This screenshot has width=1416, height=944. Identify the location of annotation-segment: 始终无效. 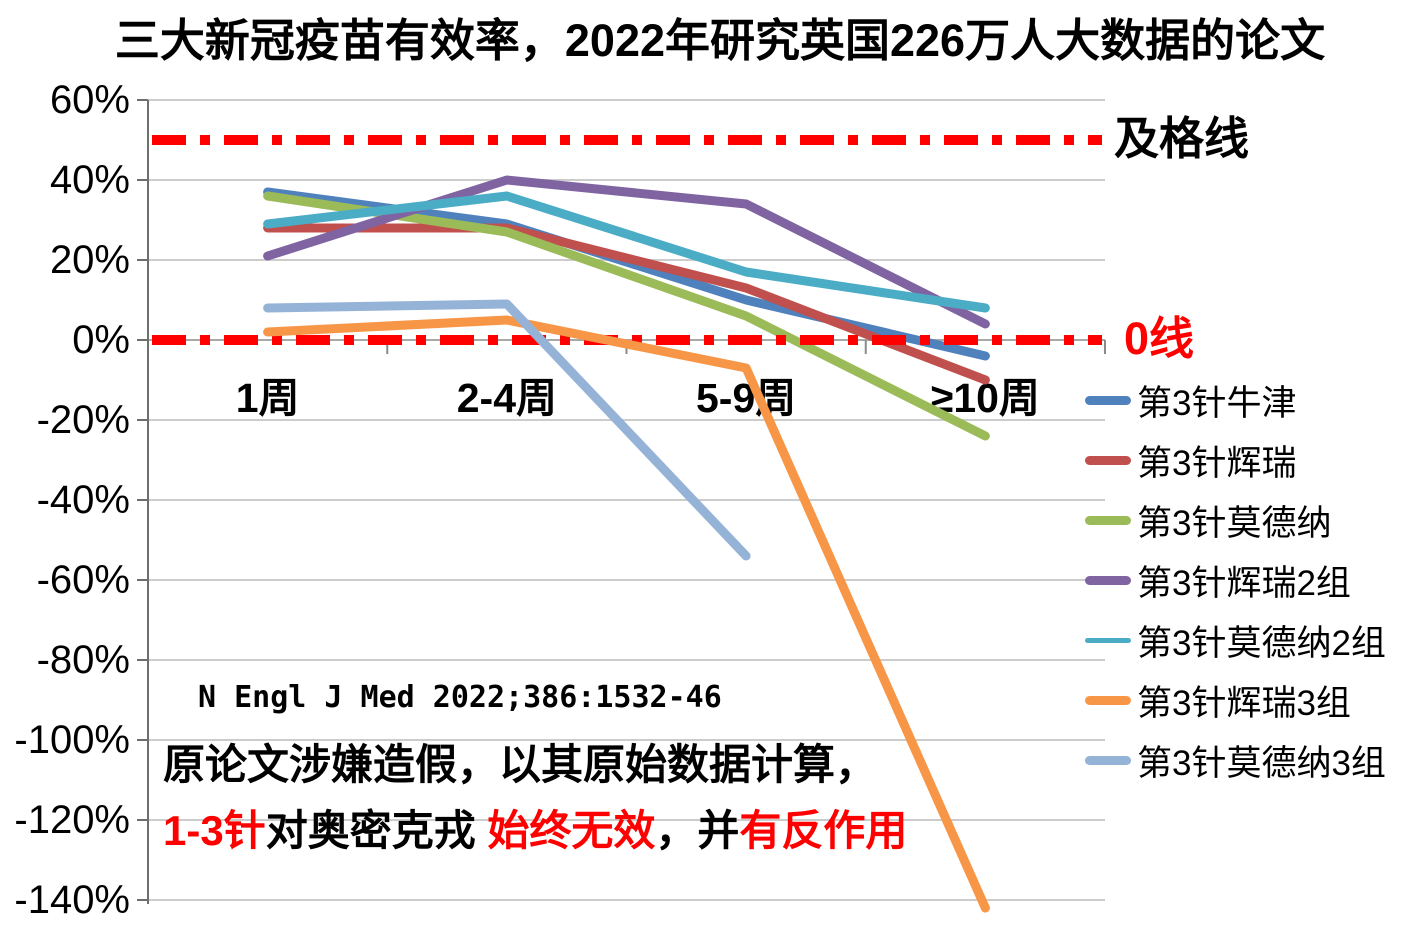
(571, 830).